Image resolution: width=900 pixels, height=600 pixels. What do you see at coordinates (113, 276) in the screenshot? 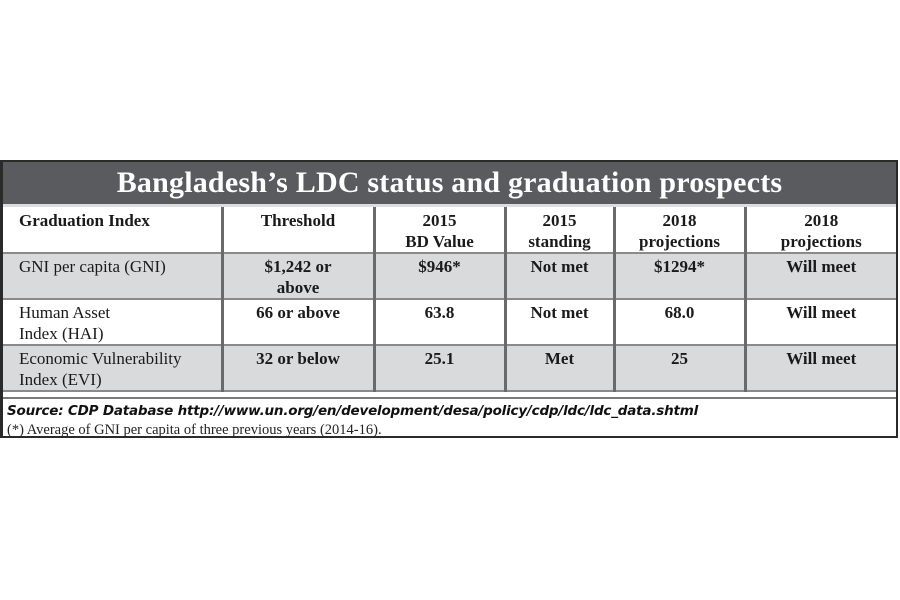
I see `cell-index: GNI per capita (GNI)` at bounding box center [113, 276].